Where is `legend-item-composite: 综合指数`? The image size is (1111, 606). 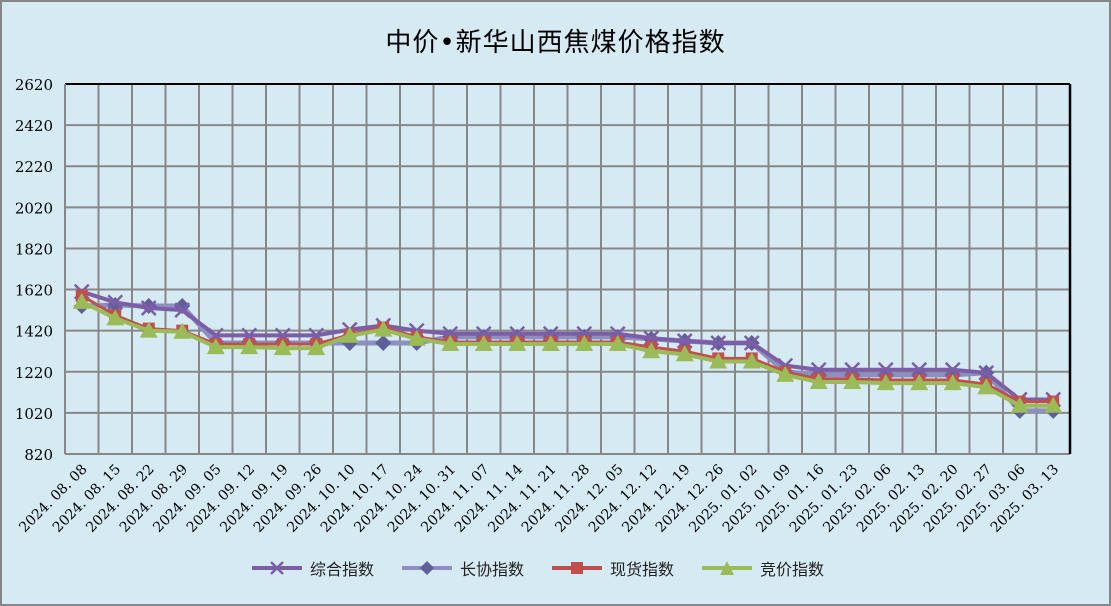
legend-item-composite: 综合指数 is located at coordinates (312, 568).